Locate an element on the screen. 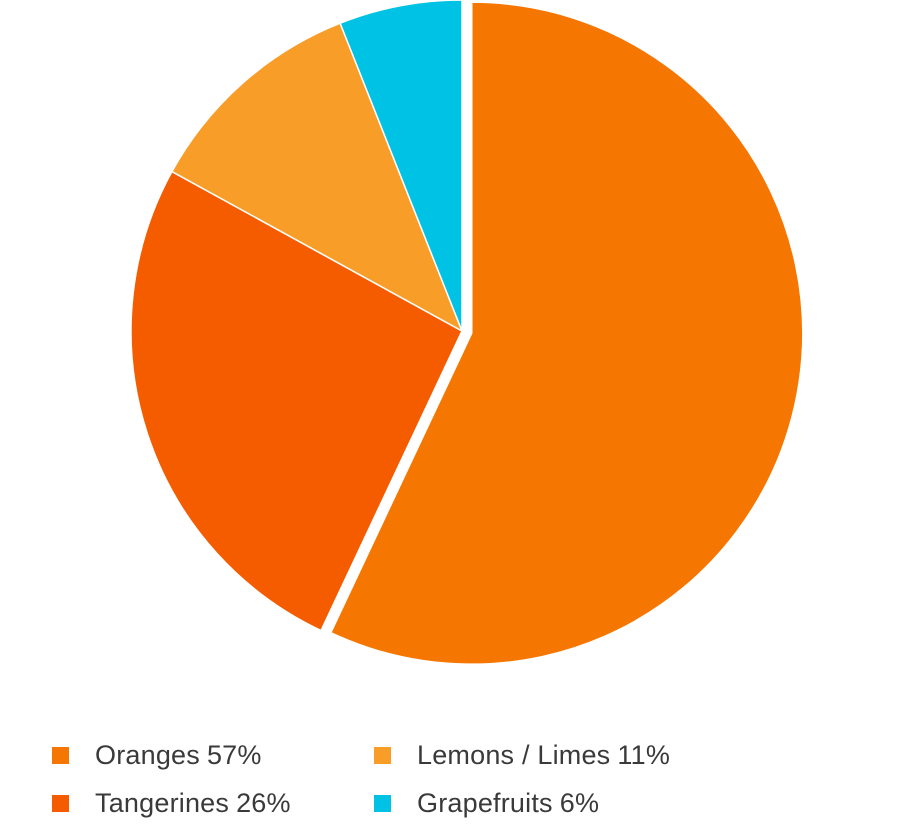  legend-item-oranges: Oranges 57% is located at coordinates (157, 755).